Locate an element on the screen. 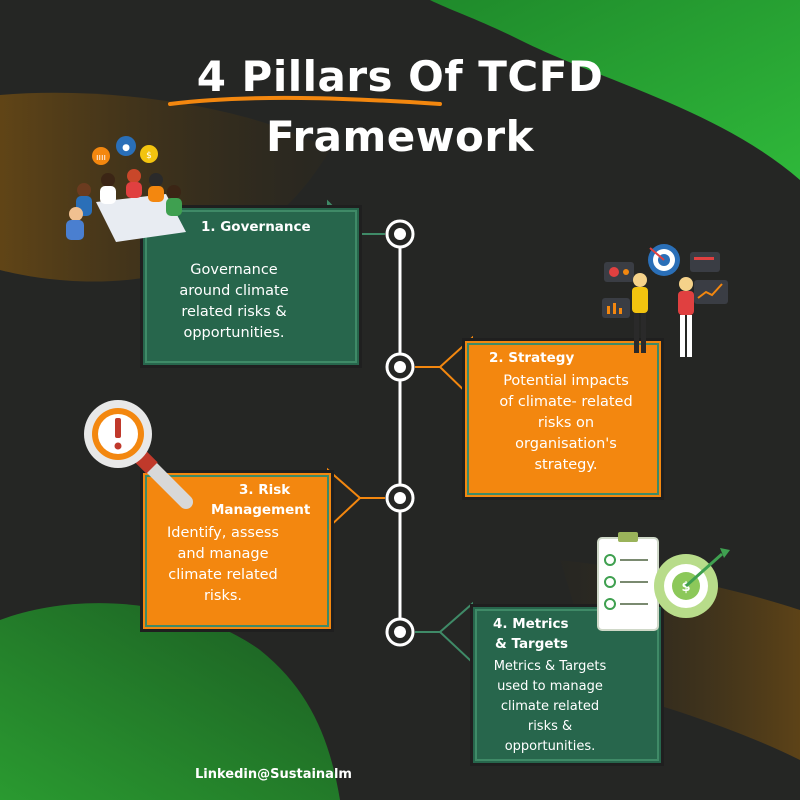 The height and width of the screenshot is (800, 800). magnifier-warning-icon is located at coordinates (138, 454).